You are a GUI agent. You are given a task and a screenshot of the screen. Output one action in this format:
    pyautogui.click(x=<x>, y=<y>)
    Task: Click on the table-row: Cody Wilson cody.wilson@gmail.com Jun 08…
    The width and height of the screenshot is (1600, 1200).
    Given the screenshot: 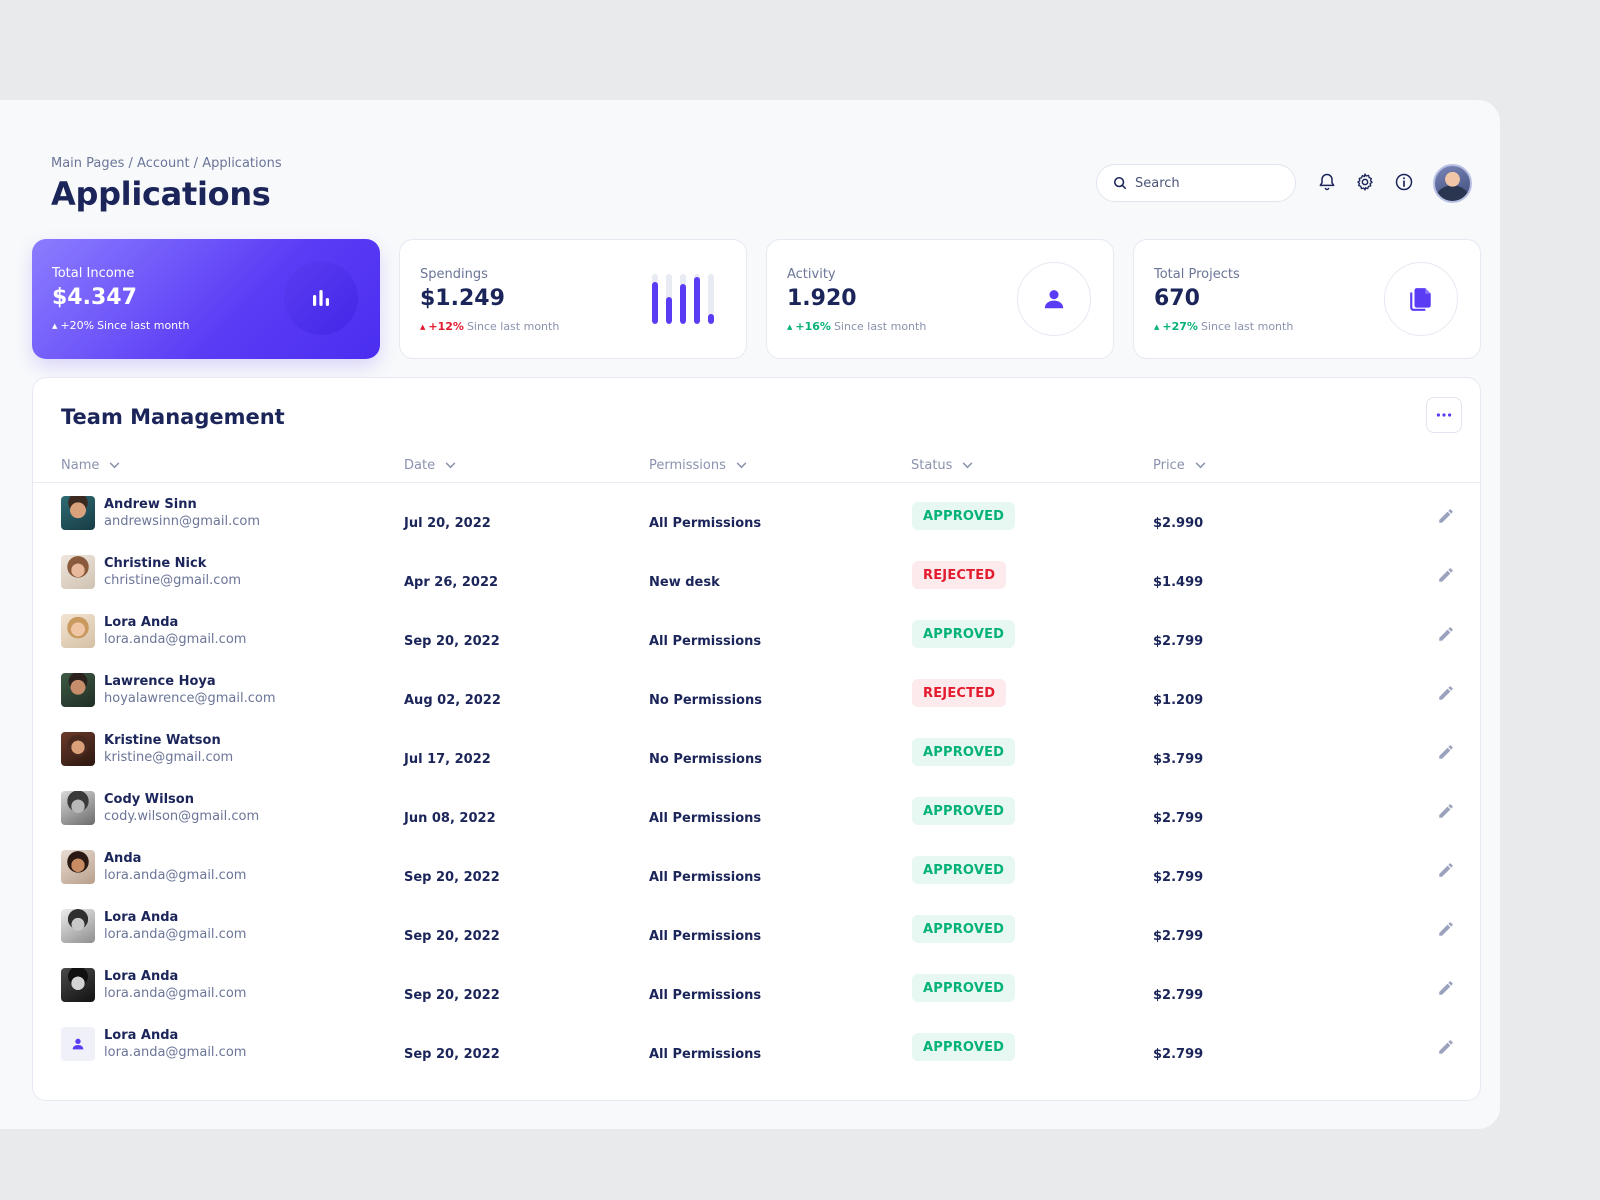 What is the action you would take?
    pyautogui.click(x=756, y=810)
    